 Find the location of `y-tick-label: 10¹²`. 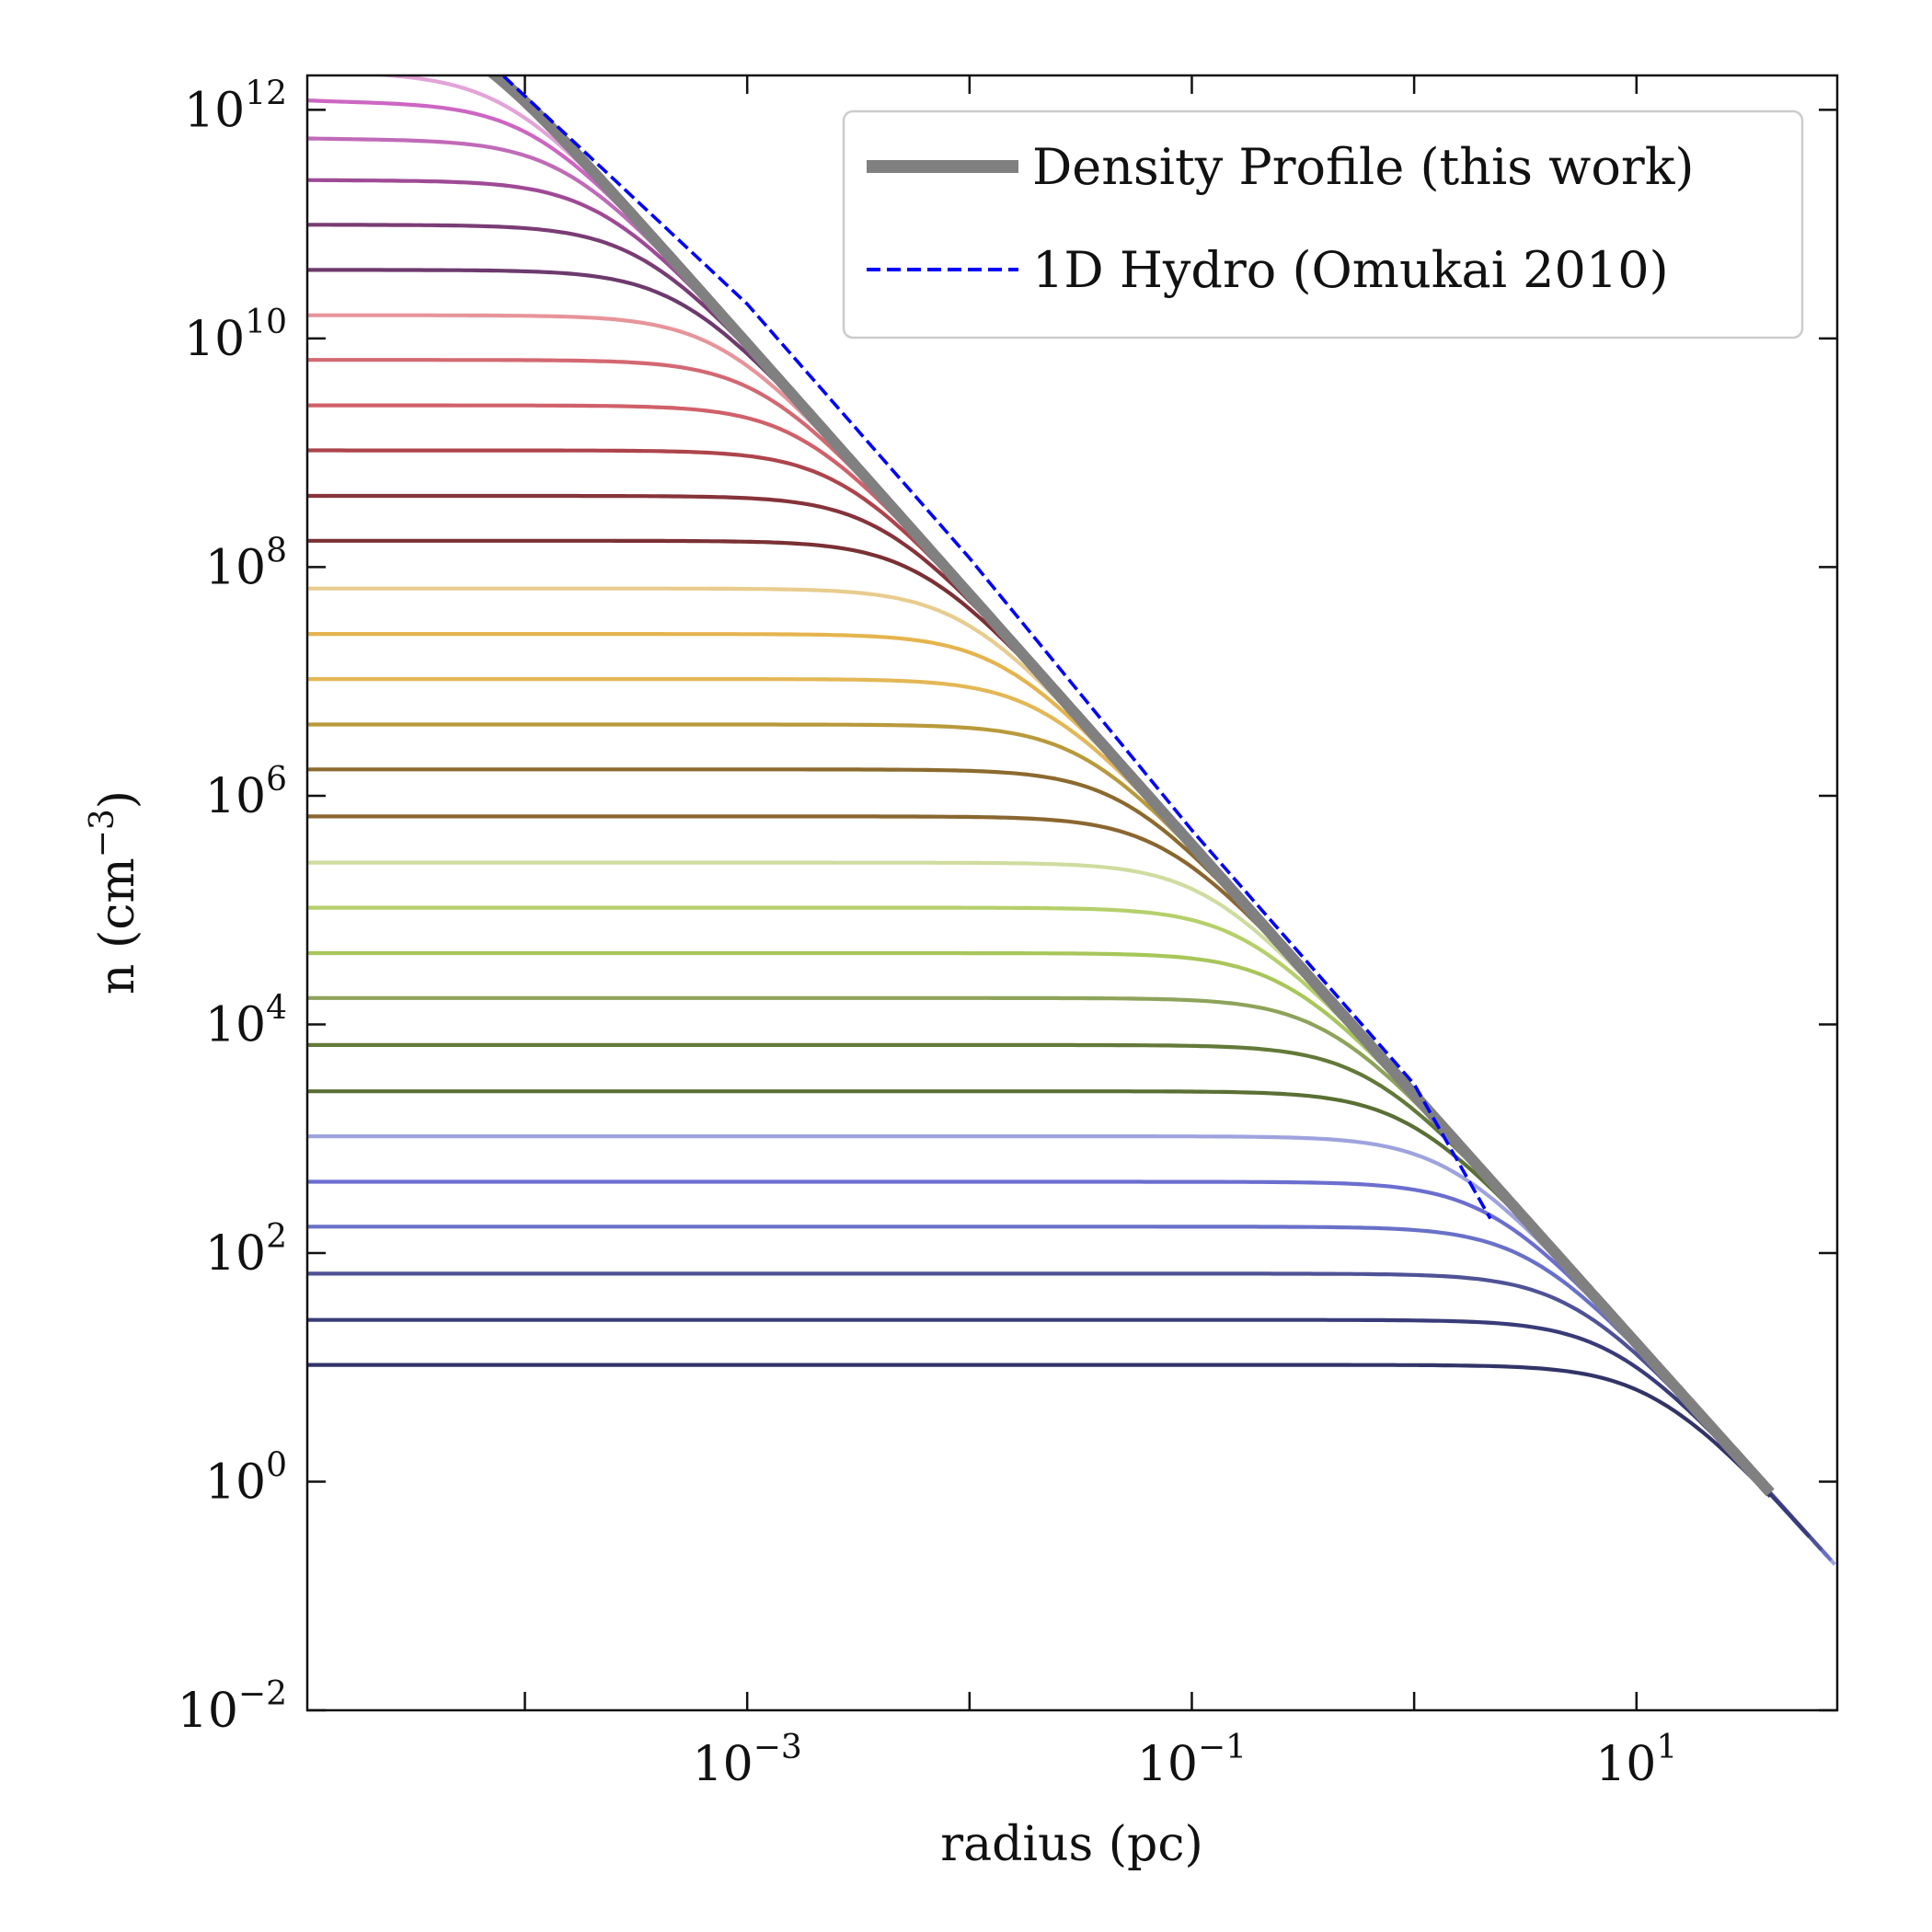

y-tick-label: 10¹² is located at coordinates (235, 106).